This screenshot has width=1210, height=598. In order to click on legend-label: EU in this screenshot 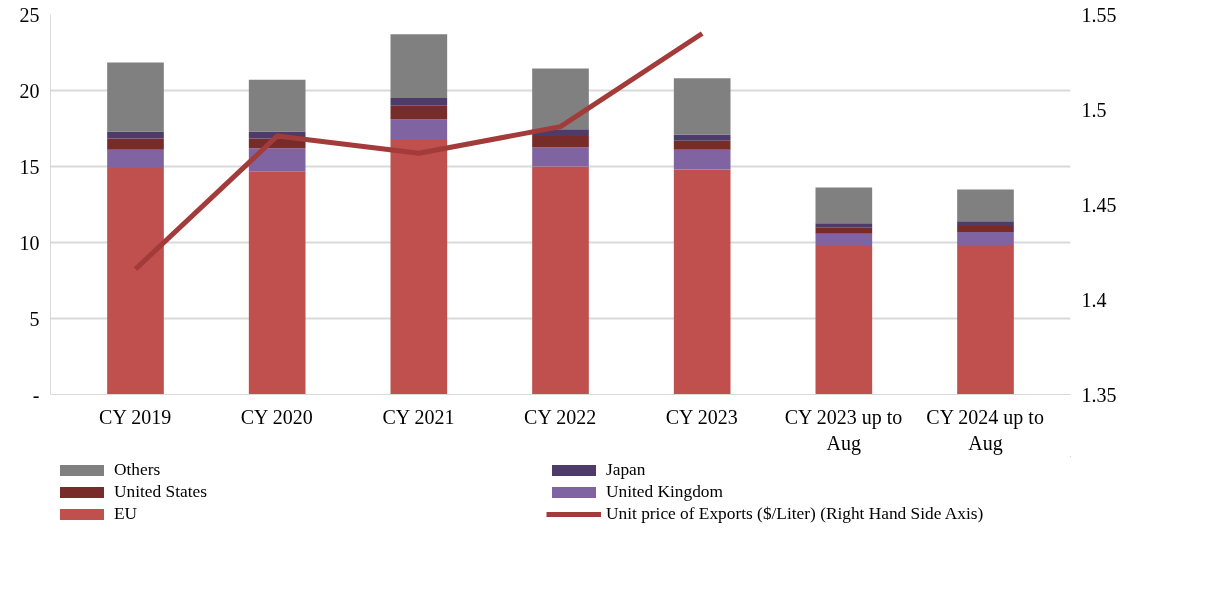, I will do `click(126, 514)`.